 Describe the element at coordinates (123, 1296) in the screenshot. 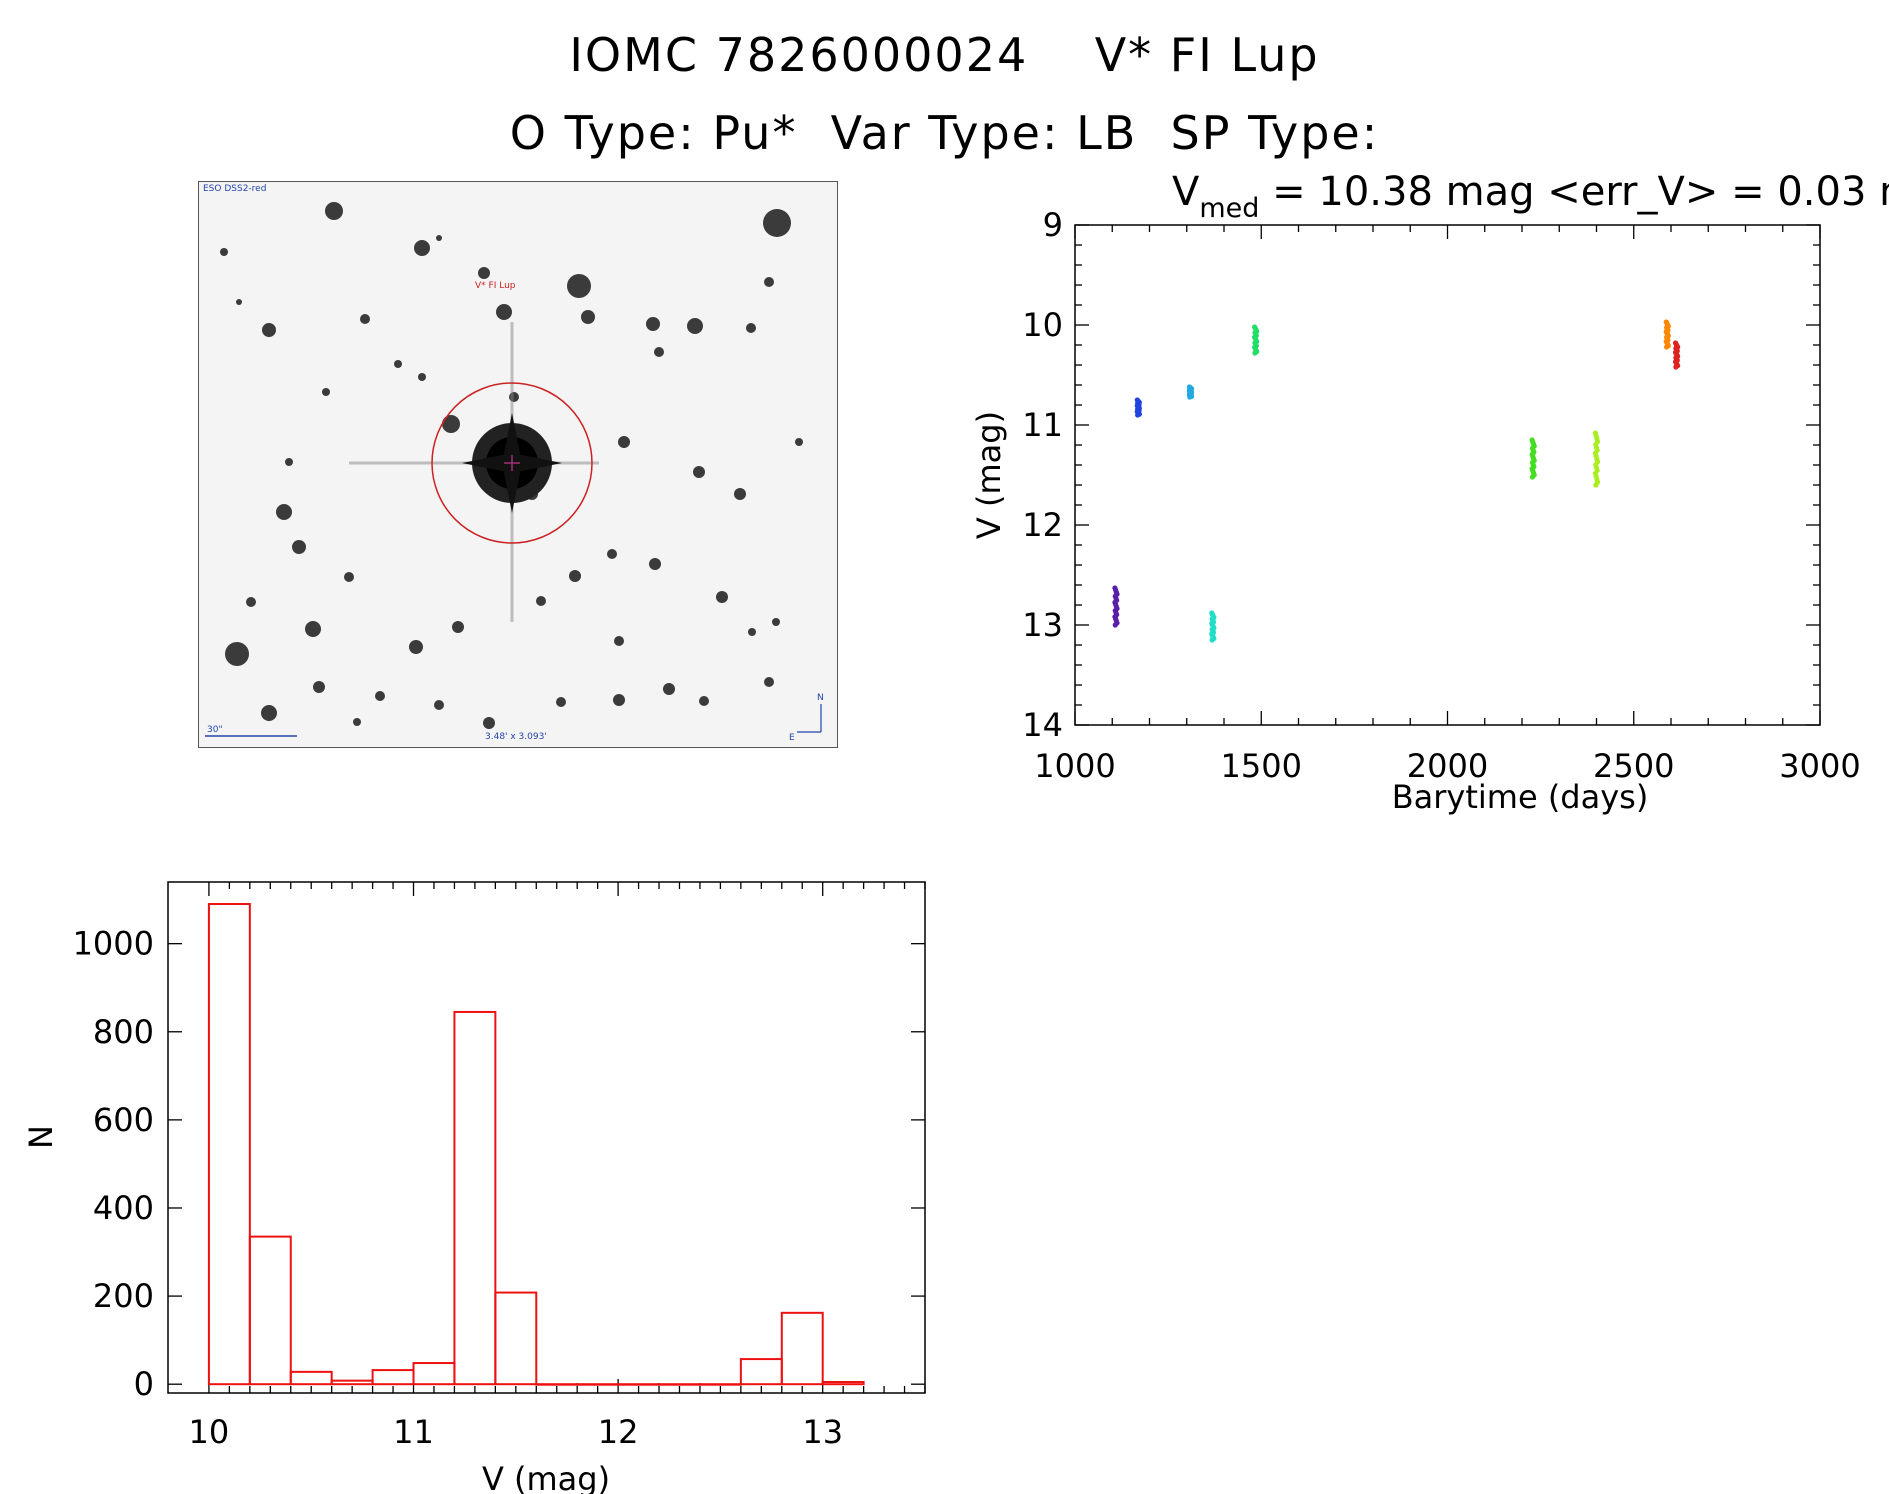

I see `y-tick-label: 200` at that location.